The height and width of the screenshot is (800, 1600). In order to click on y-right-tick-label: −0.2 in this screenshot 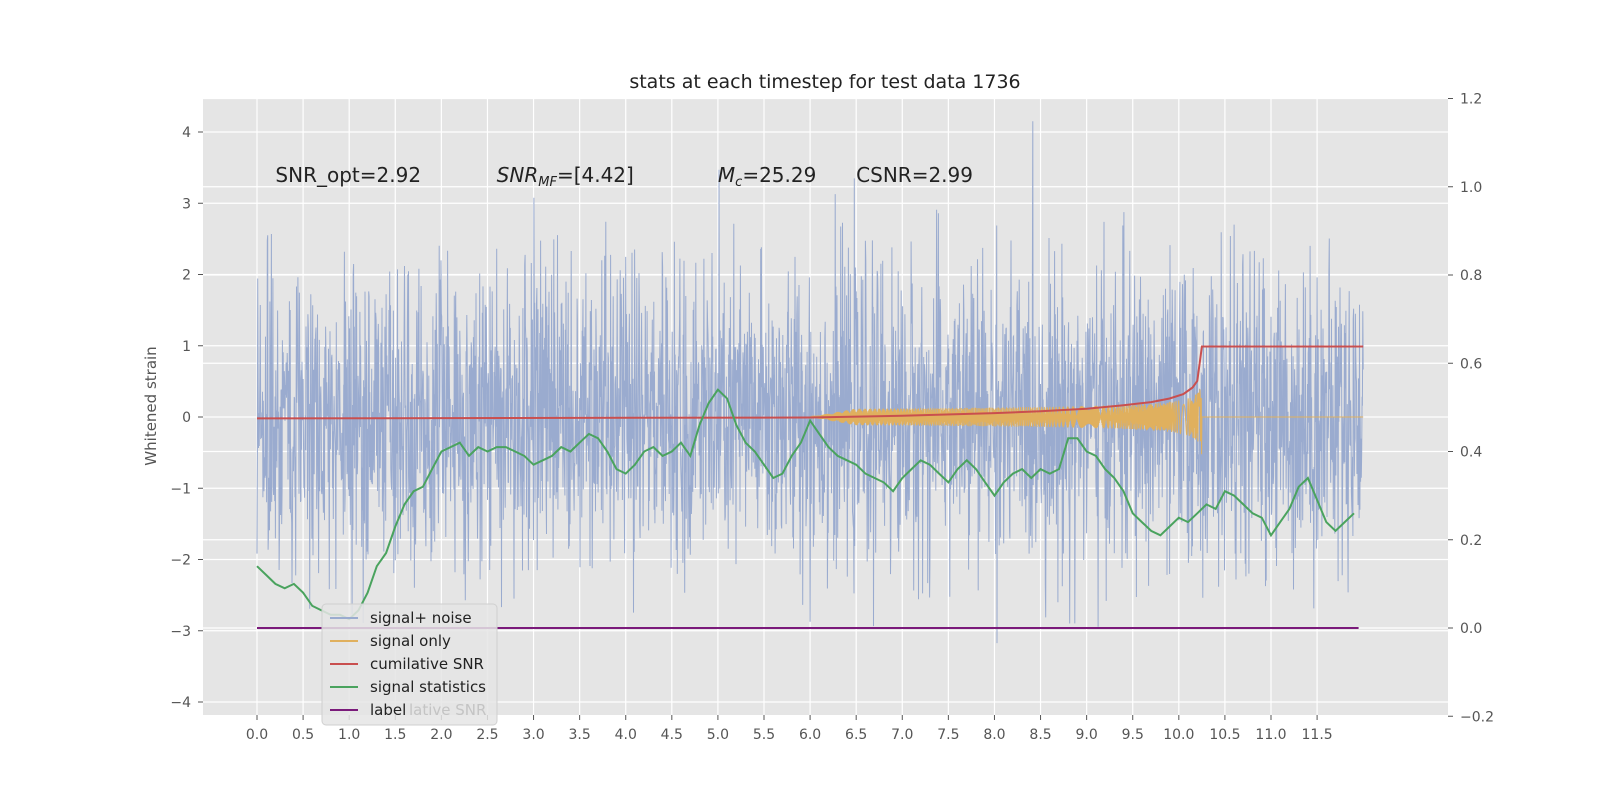, I will do `click(1477, 717)`.